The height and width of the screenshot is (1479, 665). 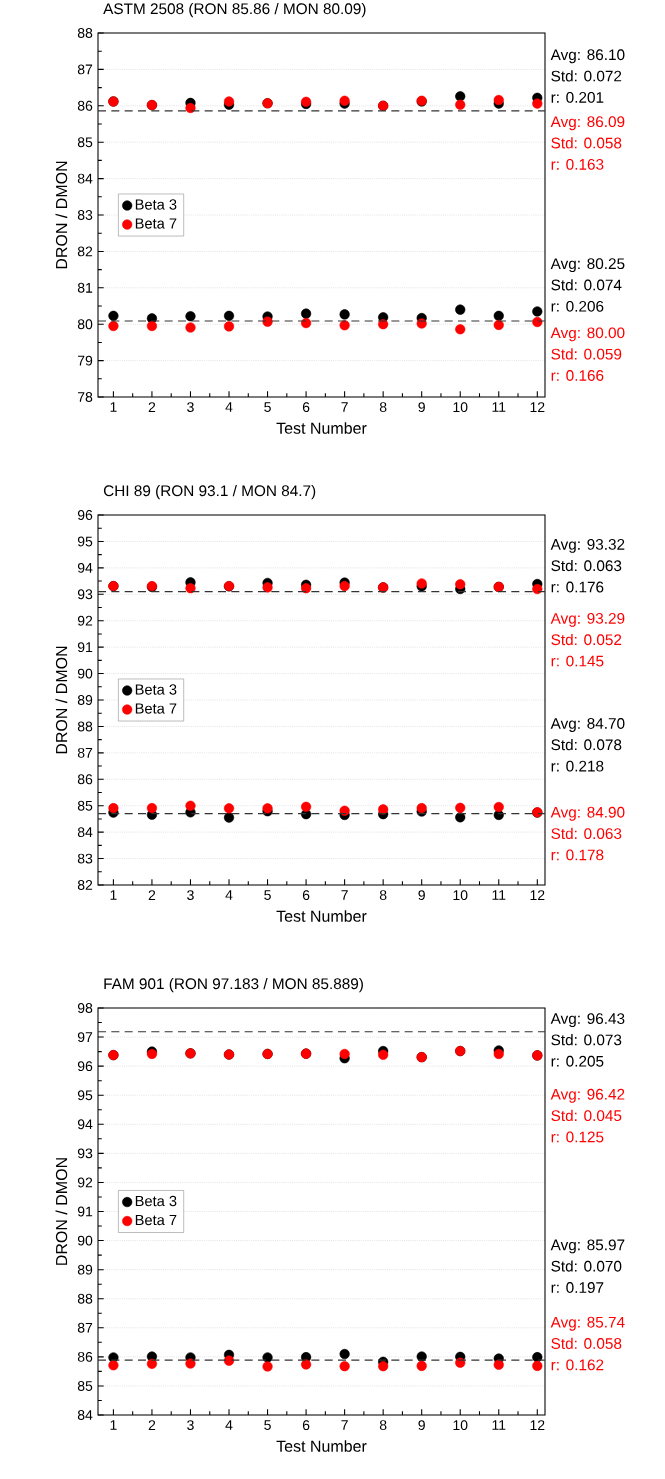 I want to click on text: Avg: 96.43, so click(x=587, y=1020).